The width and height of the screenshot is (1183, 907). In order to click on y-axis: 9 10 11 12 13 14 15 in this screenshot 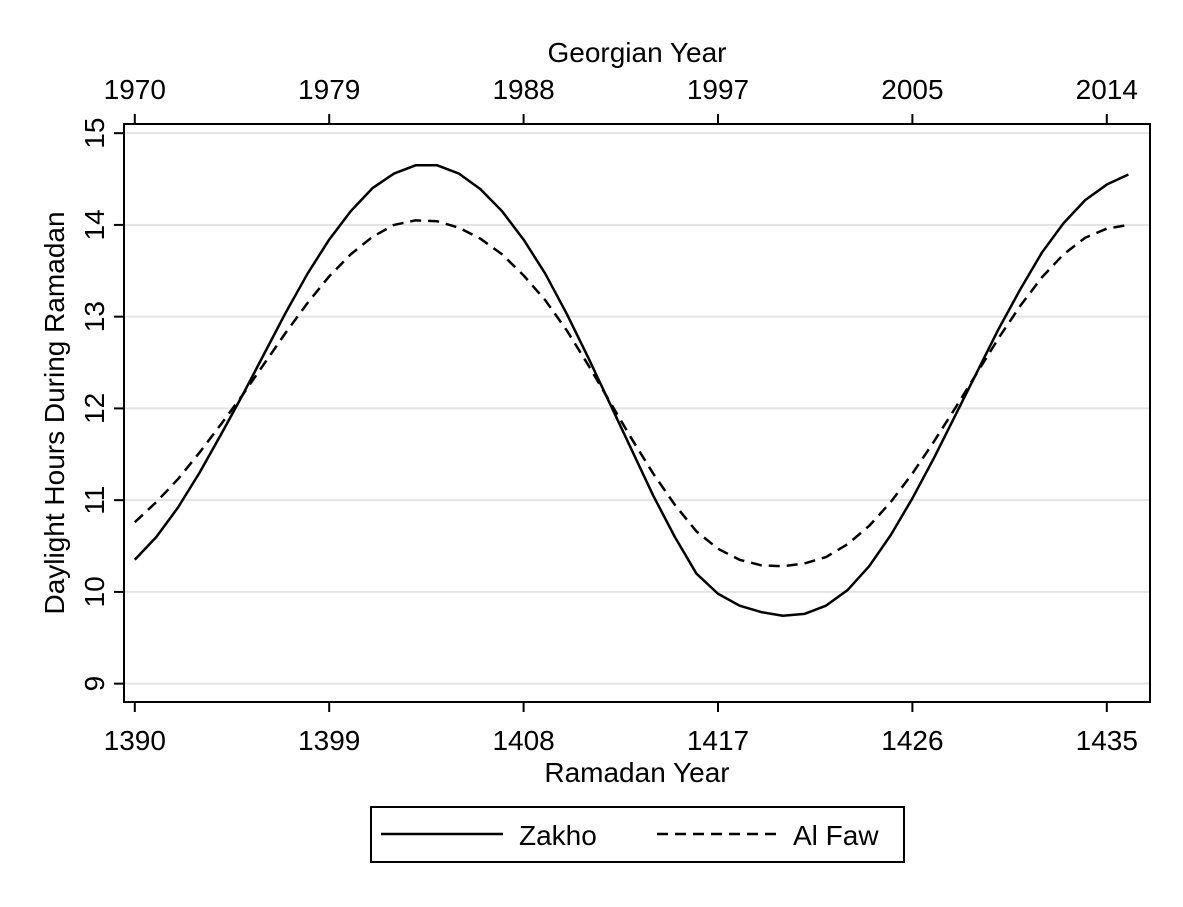, I will do `click(101, 405)`.